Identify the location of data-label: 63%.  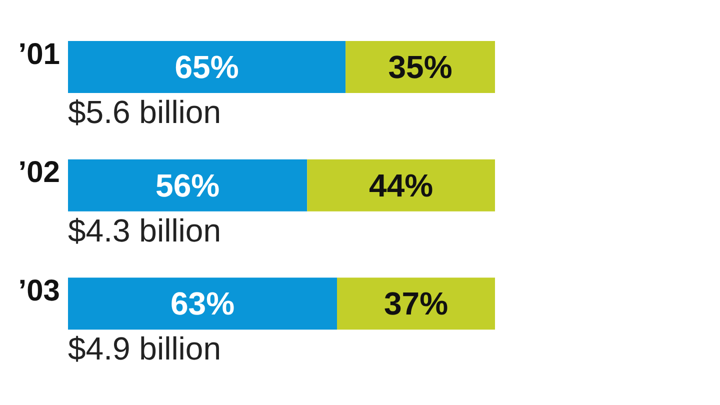
(202, 304).